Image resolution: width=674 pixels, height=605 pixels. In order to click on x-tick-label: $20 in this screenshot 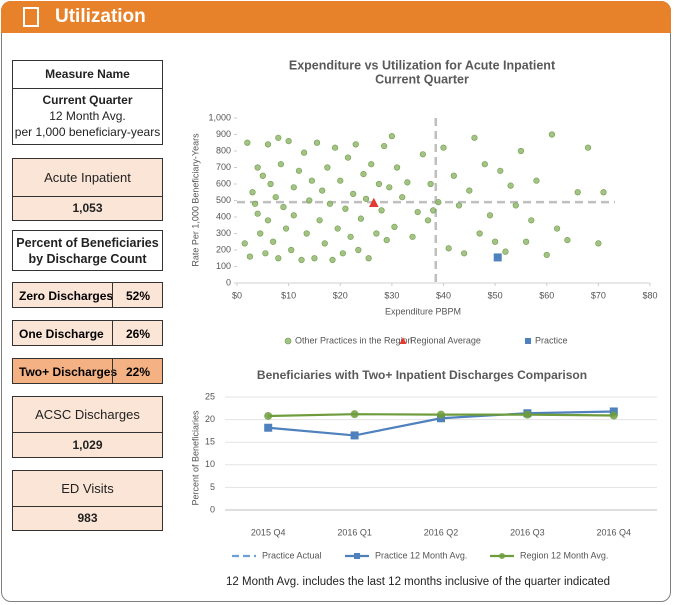, I will do `click(340, 295)`.